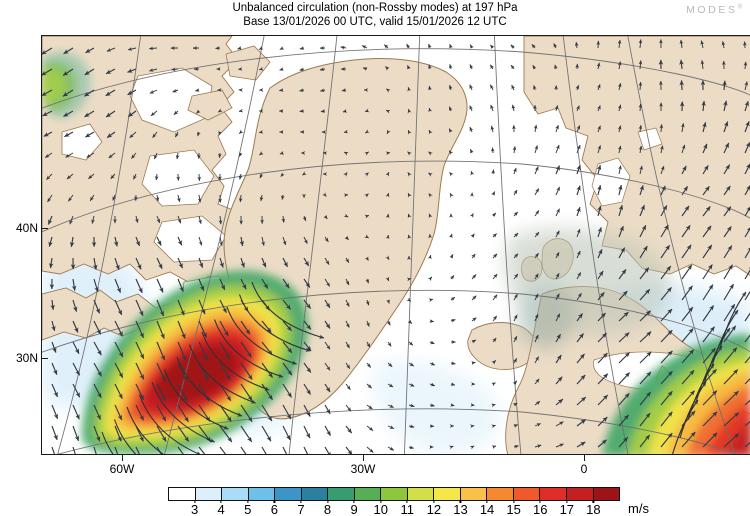 This screenshot has height=516, width=750. Describe the element at coordinates (66, 85) in the screenshot. I see `nw-weak-maximum-shading` at that location.